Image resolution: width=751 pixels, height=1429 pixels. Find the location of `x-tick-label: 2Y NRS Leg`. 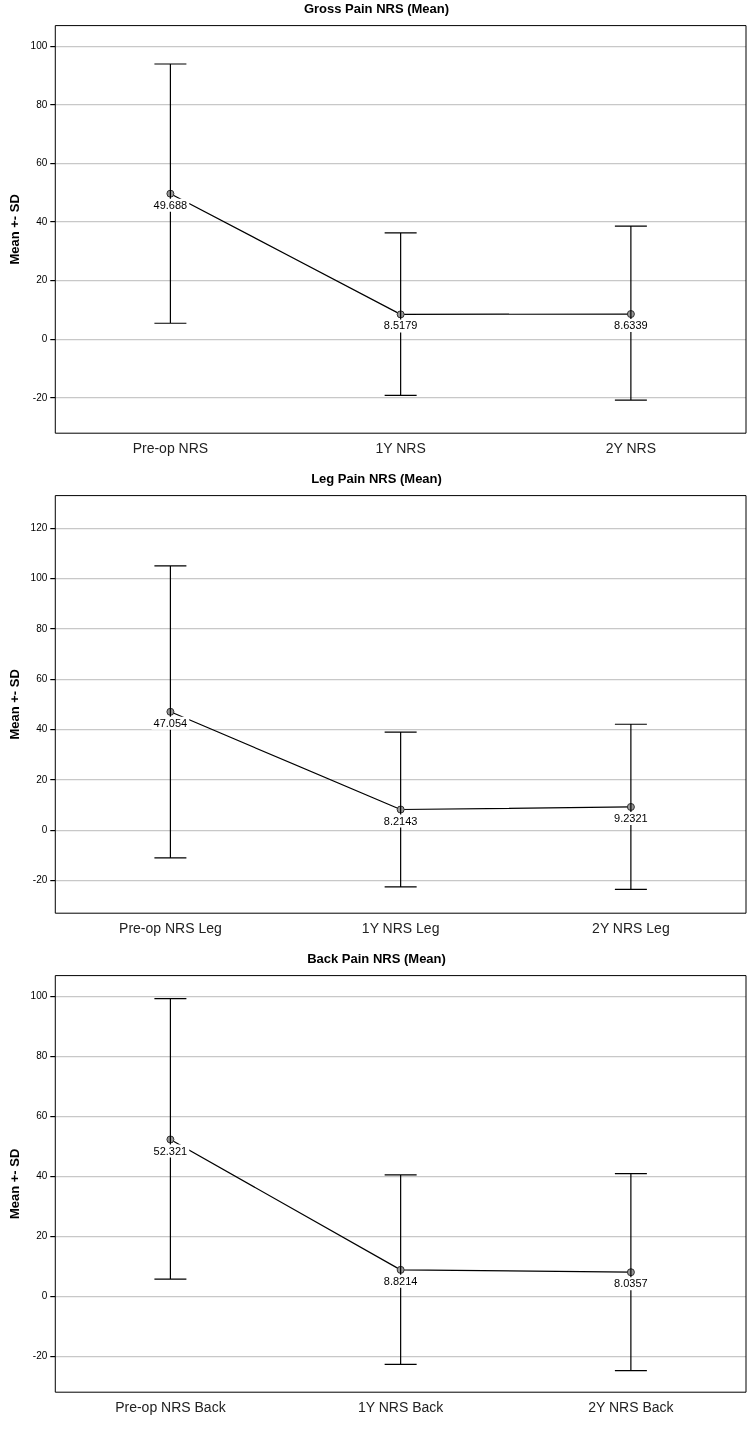

x-tick-label: 2Y NRS Leg is located at coordinates (631, 928).